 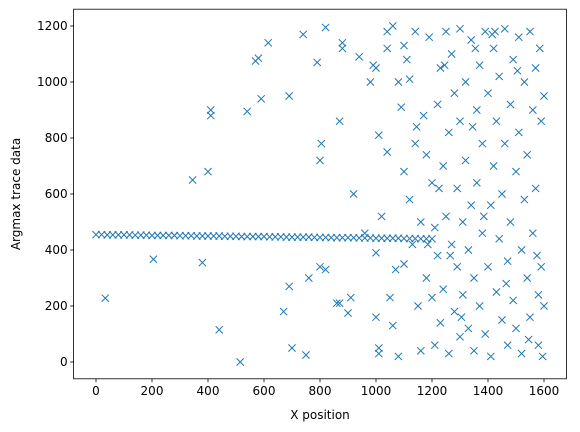 What do you see at coordinates (152, 391) in the screenshot?
I see `x-tick-label: 200` at bounding box center [152, 391].